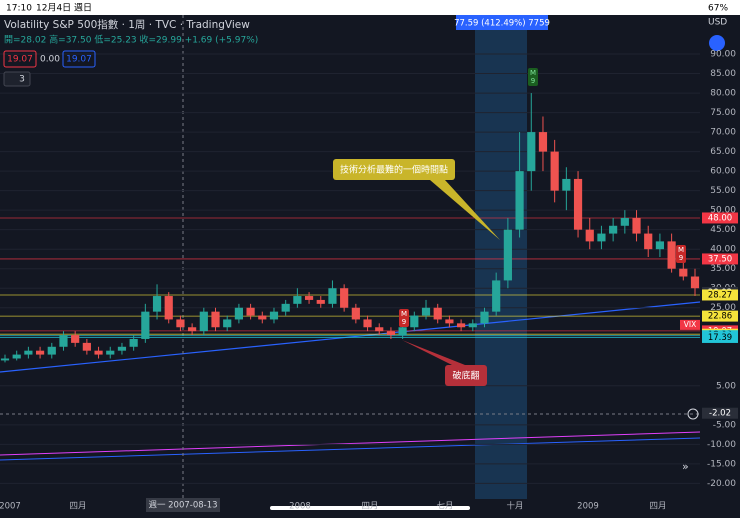 The image size is (740, 518). What do you see at coordinates (717, 43) in the screenshot?
I see `settings-button` at bounding box center [717, 43].